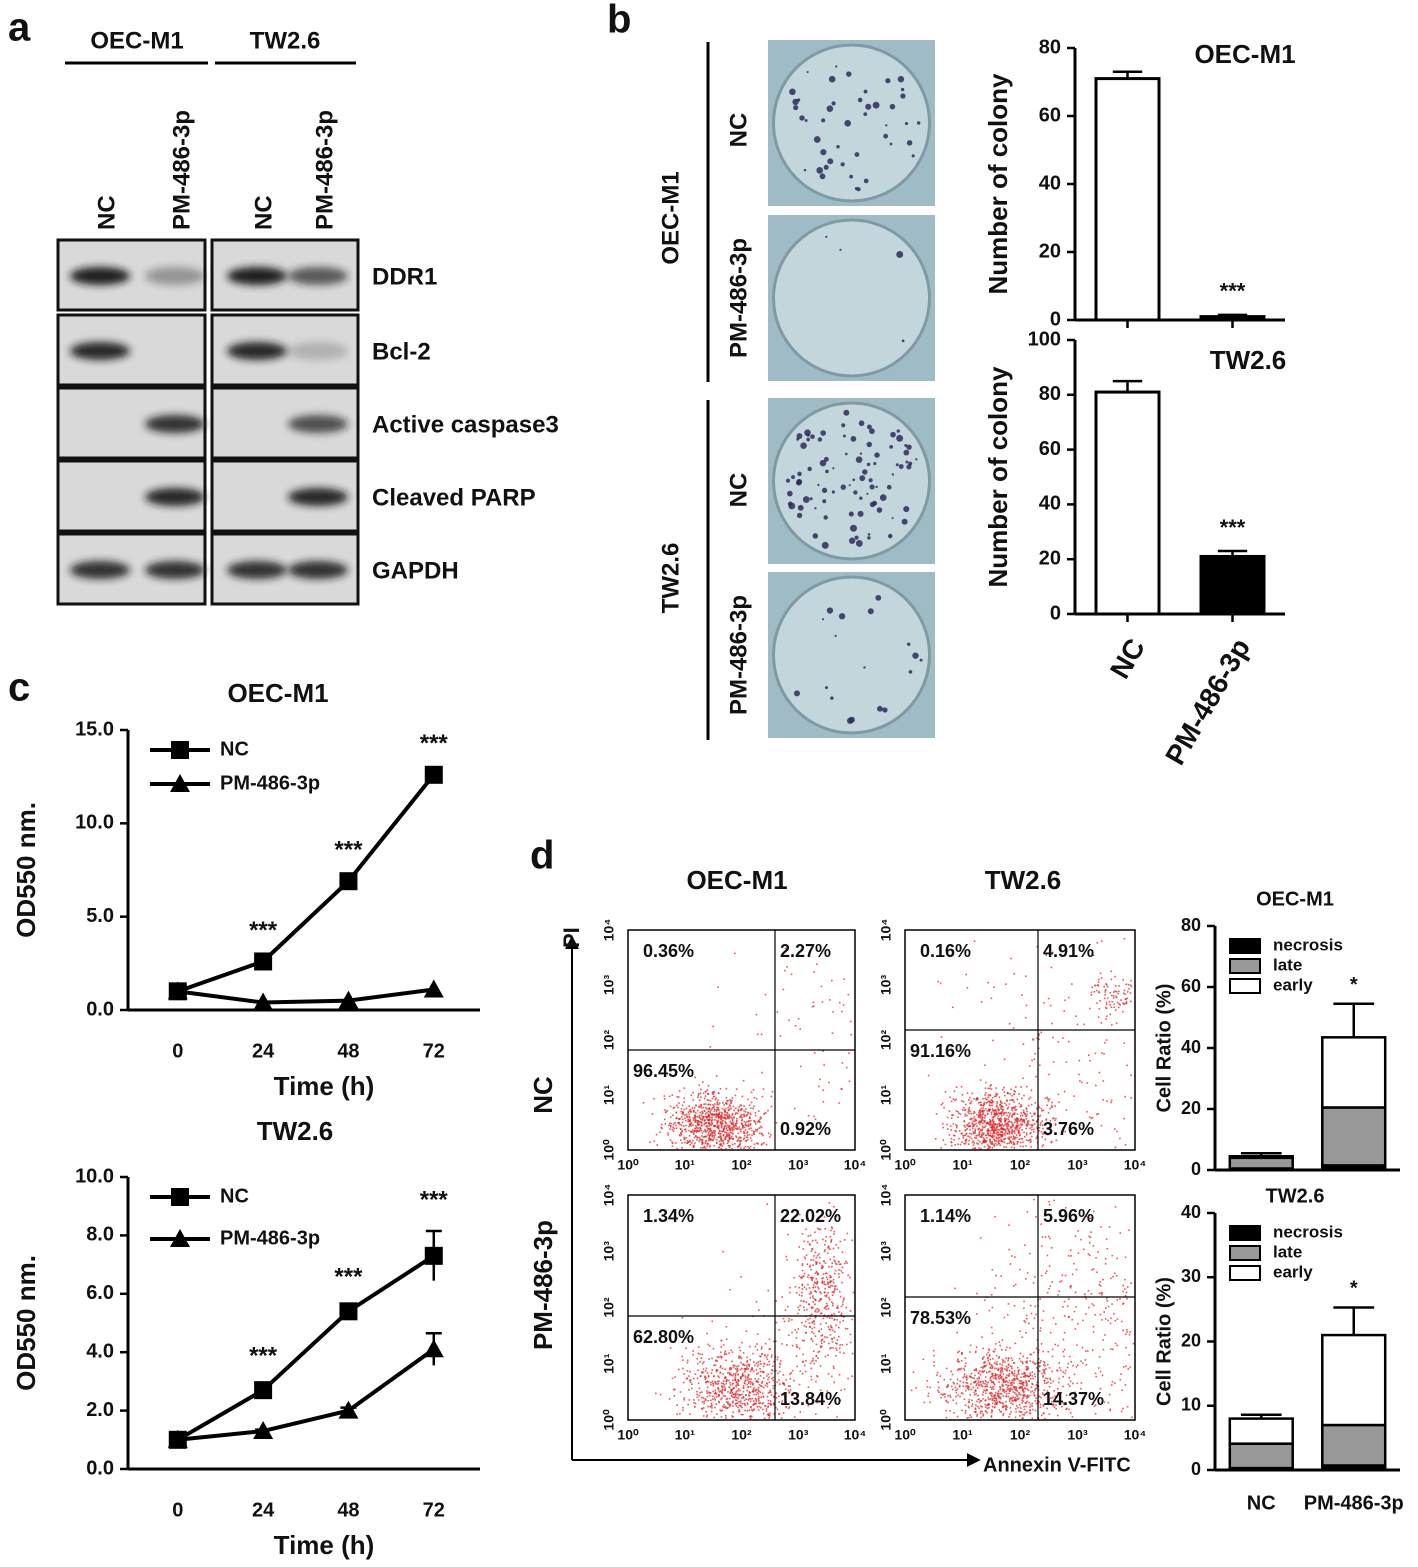 The width and height of the screenshot is (1418, 1567). Describe the element at coordinates (1068, 951) in the screenshot. I see `quadrant-percent: 4.91%` at that location.